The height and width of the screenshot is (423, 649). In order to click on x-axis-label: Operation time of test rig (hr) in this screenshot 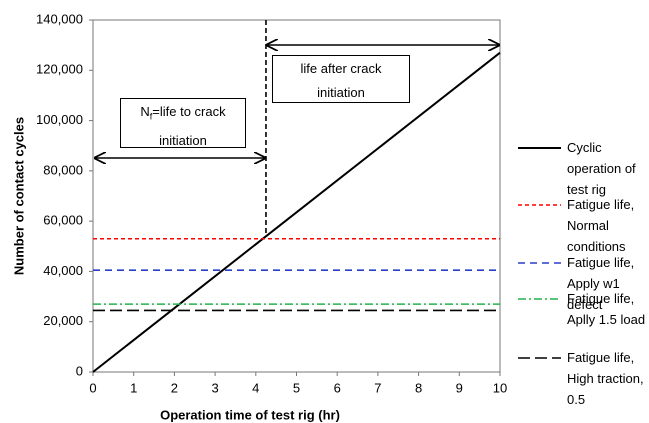, I will do `click(250, 414)`.